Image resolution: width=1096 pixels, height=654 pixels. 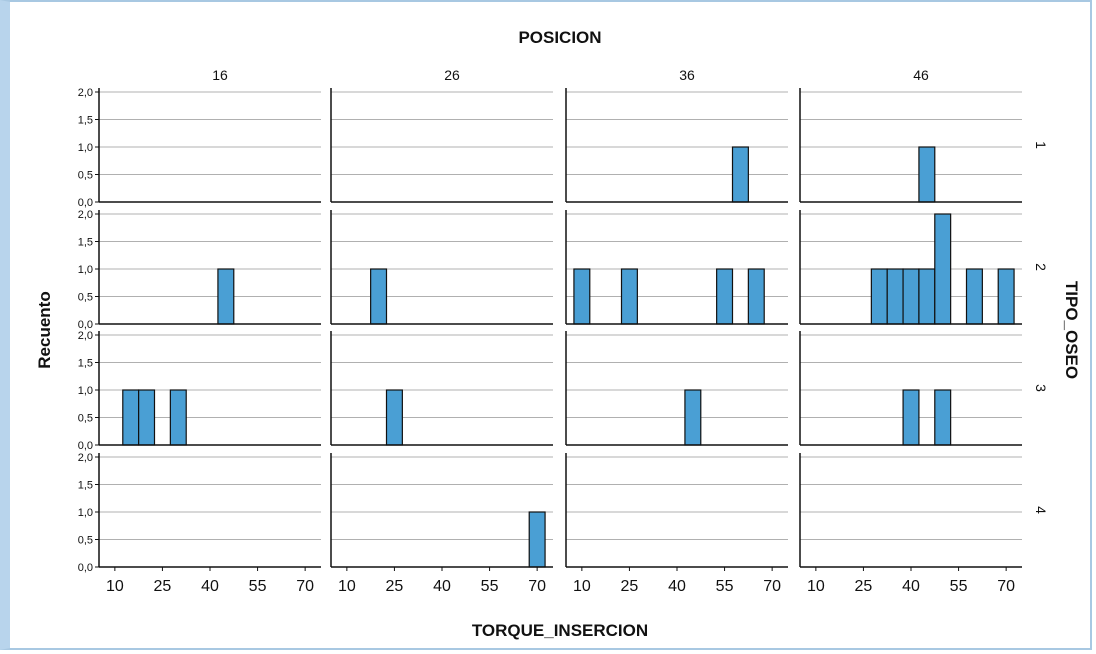 What do you see at coordinates (199, 513) in the screenshot?
I see `panel-4-16: 0,0 0,5 1,0 1,5 2,0` at bounding box center [199, 513].